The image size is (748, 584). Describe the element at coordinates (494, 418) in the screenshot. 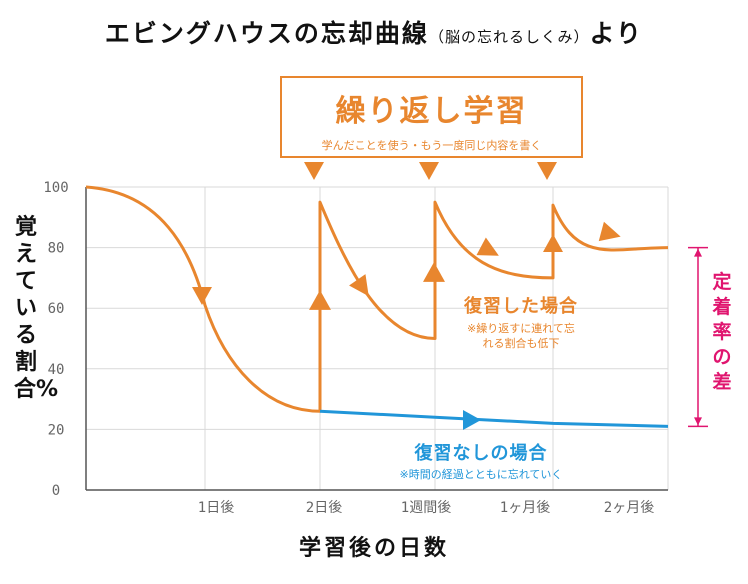

I see `no-review-series-line` at that location.